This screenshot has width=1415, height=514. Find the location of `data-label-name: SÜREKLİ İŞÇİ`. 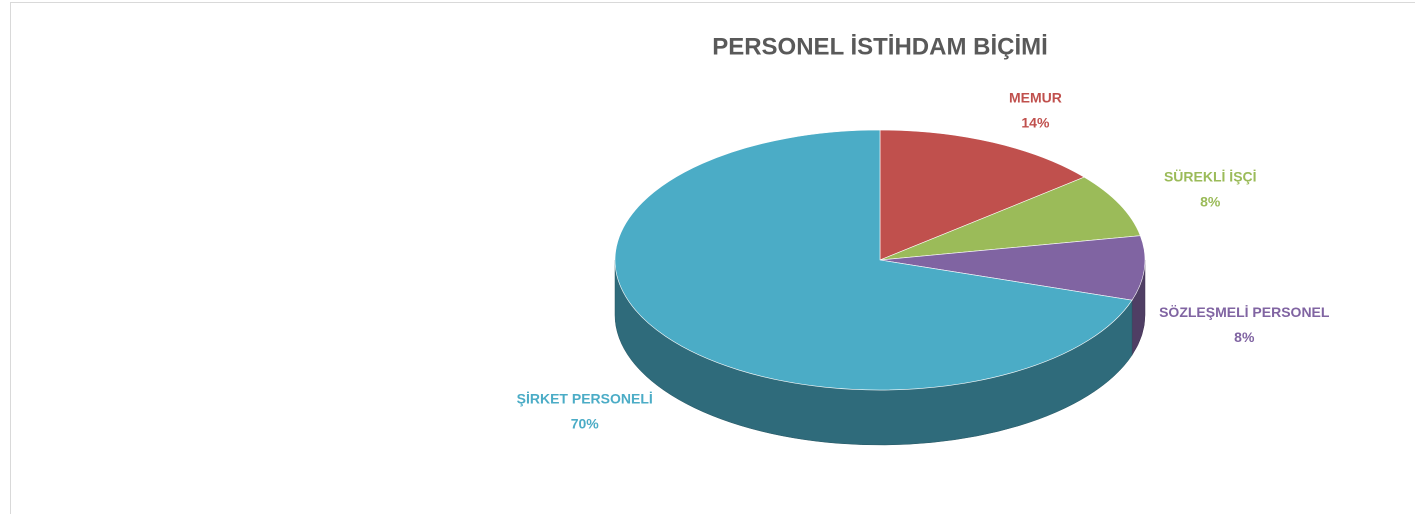

data-label-name: SÜREKLİ İŞÇİ is located at coordinates (1210, 176).